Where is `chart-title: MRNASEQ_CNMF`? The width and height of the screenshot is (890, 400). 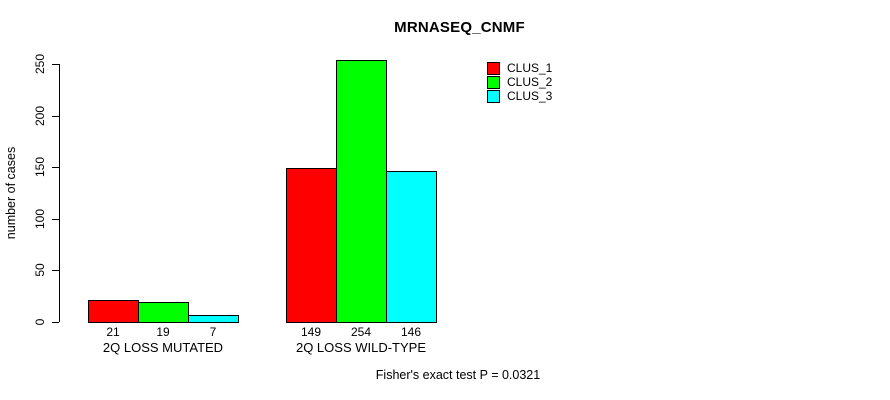
chart-title: MRNASEQ_CNMF is located at coordinates (459, 27).